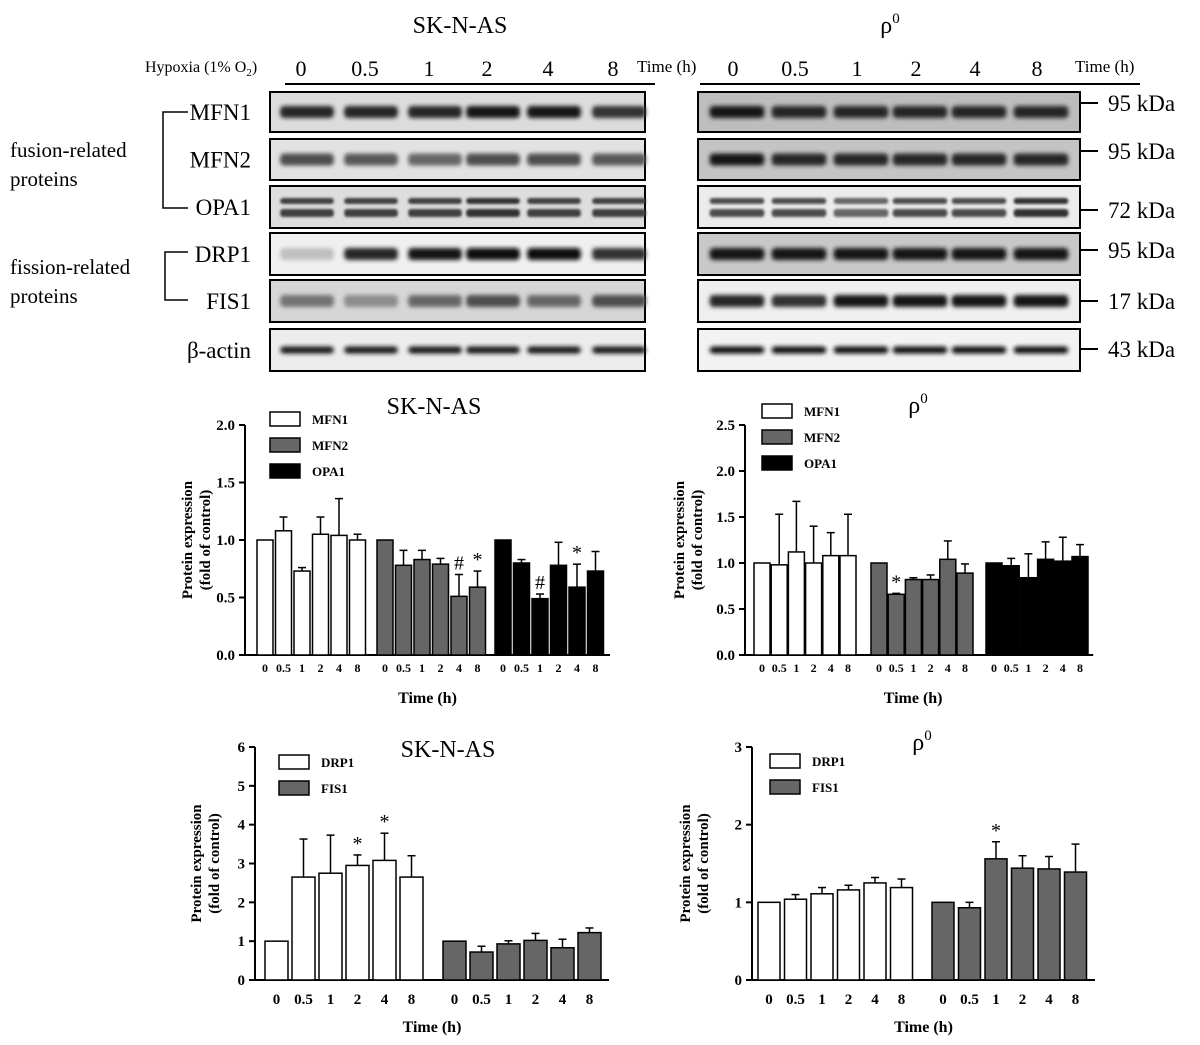  Describe the element at coordinates (459, 564) in the screenshot. I see `significance-mark: #` at that location.